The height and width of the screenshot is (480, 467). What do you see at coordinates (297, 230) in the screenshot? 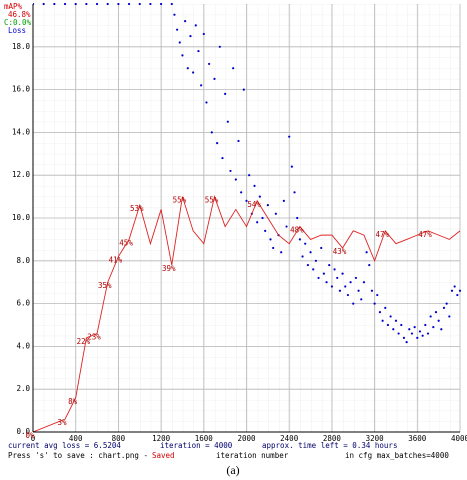
I see `map-label: 48%` at bounding box center [297, 230].